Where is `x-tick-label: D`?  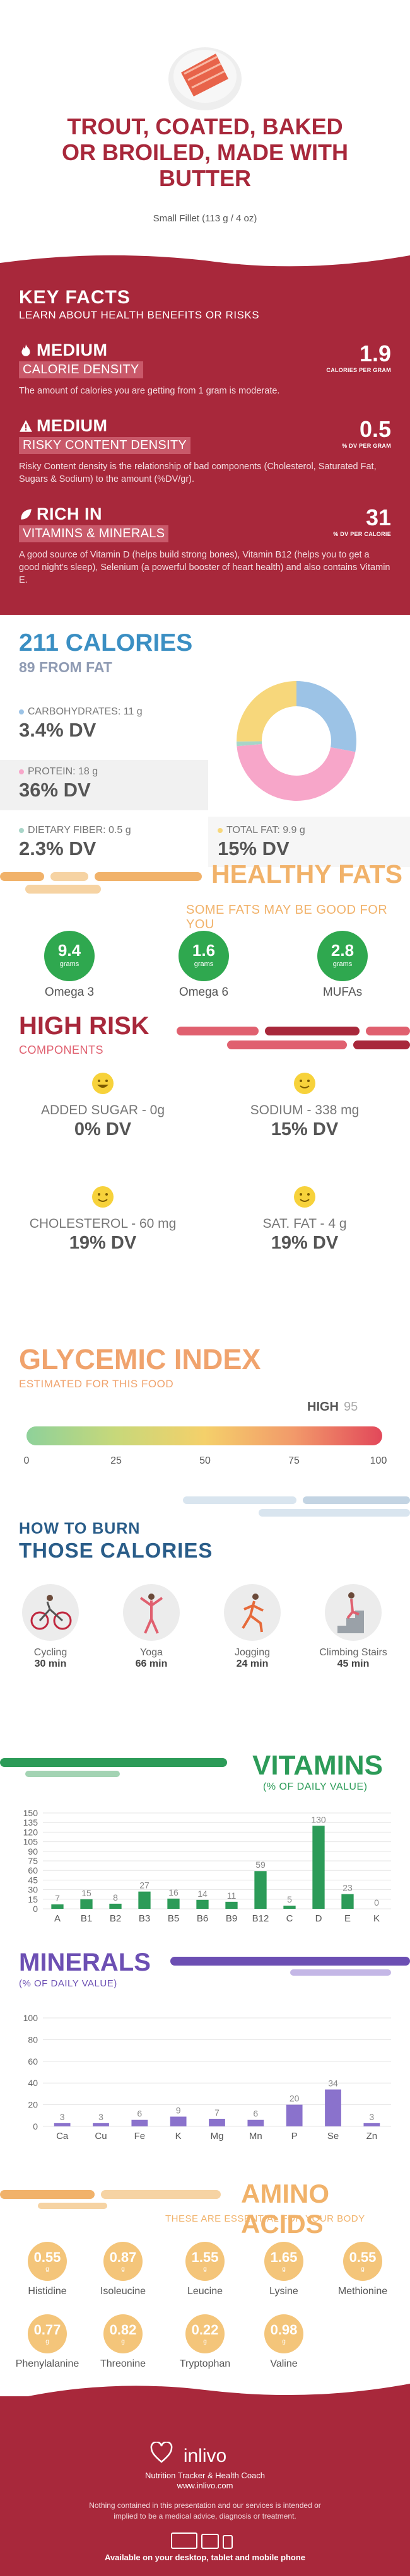 x-tick-label: D is located at coordinates (318, 1919).